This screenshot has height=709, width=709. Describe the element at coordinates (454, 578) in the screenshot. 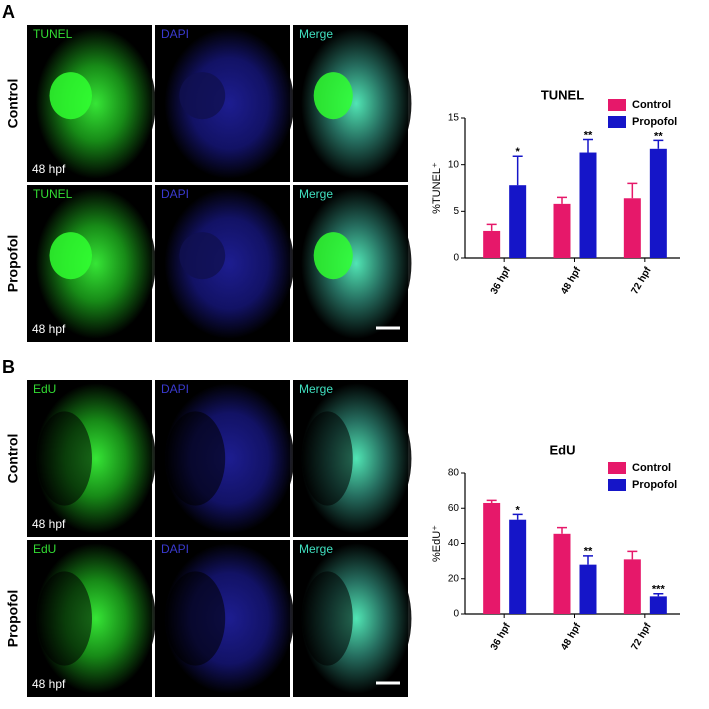

I see `y-tick-label: 20` at that location.